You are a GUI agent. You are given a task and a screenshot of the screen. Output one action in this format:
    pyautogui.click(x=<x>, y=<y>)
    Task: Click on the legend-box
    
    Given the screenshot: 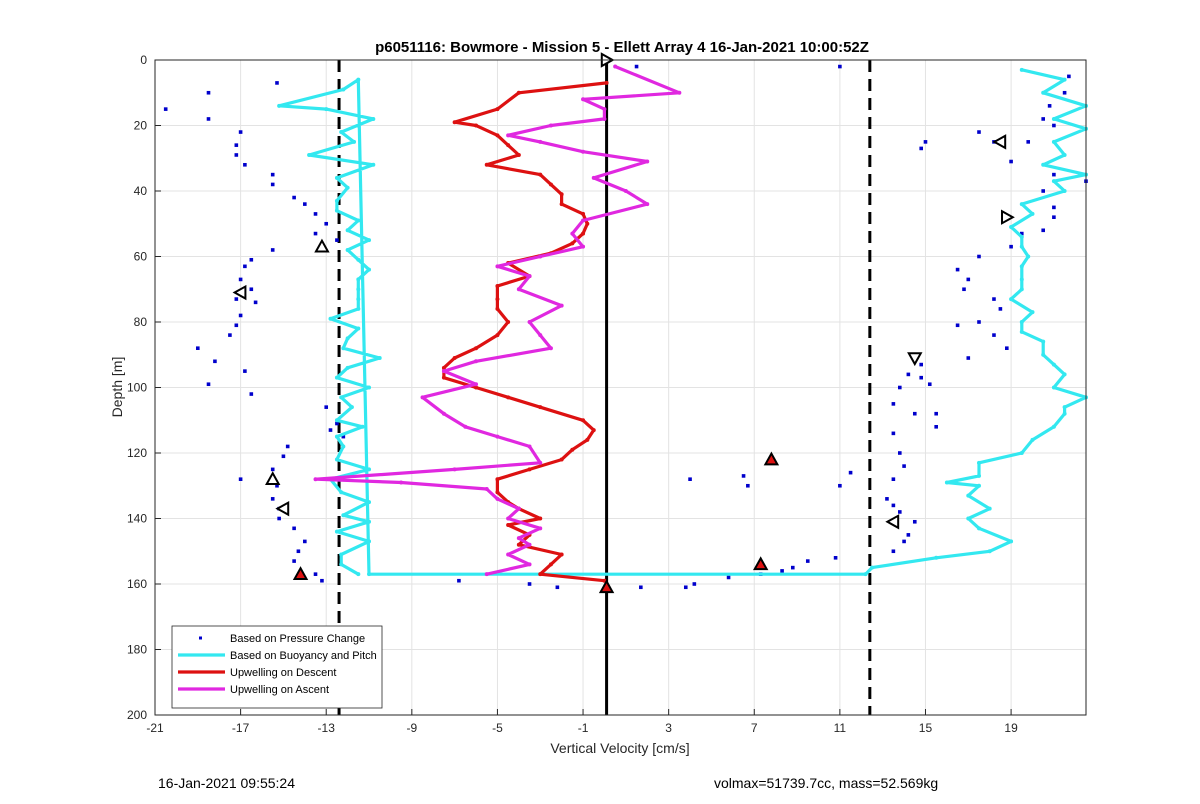 What is the action you would take?
    pyautogui.click(x=277, y=667)
    